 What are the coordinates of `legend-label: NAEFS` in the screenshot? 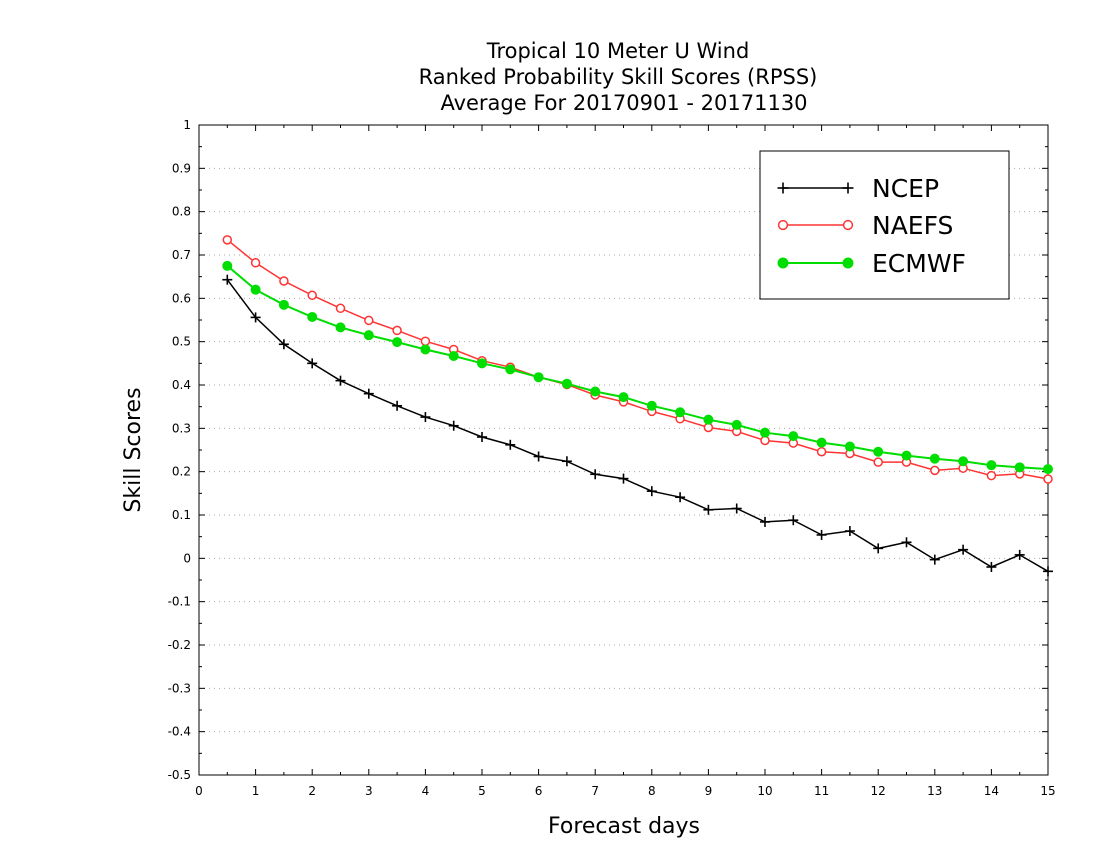 It's located at (912, 225).